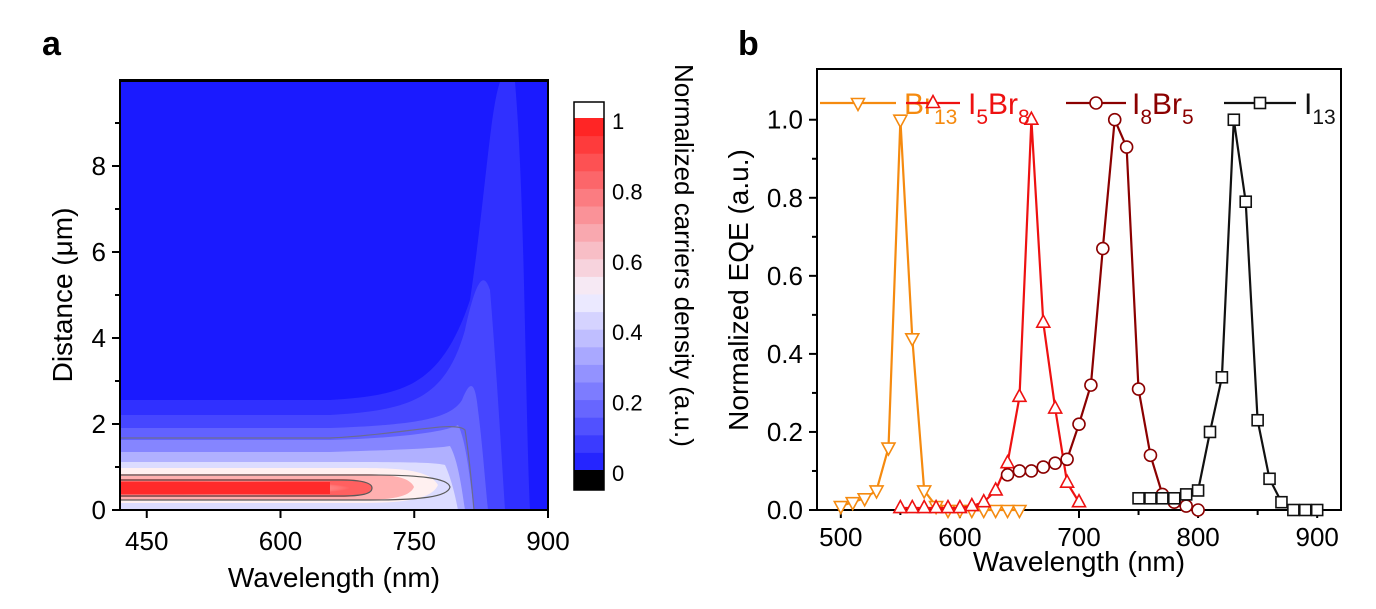  What do you see at coordinates (99, 424) in the screenshot?
I see `heatmap-y-tick-label: 2` at bounding box center [99, 424].